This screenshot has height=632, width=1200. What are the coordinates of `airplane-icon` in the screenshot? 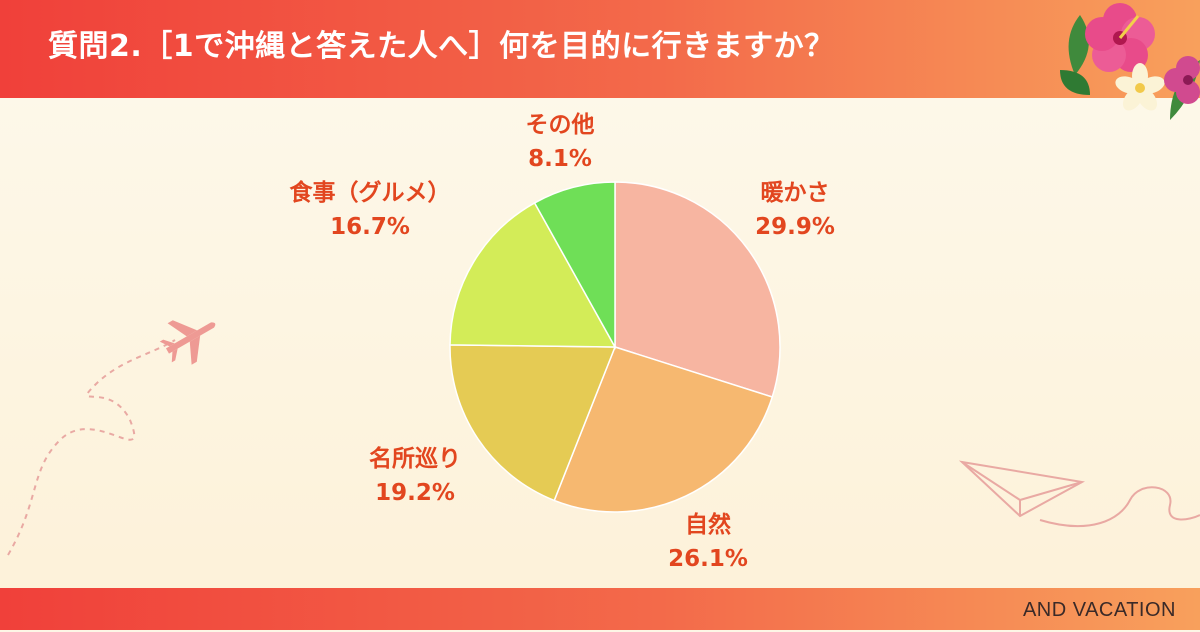 It's located at (187, 342).